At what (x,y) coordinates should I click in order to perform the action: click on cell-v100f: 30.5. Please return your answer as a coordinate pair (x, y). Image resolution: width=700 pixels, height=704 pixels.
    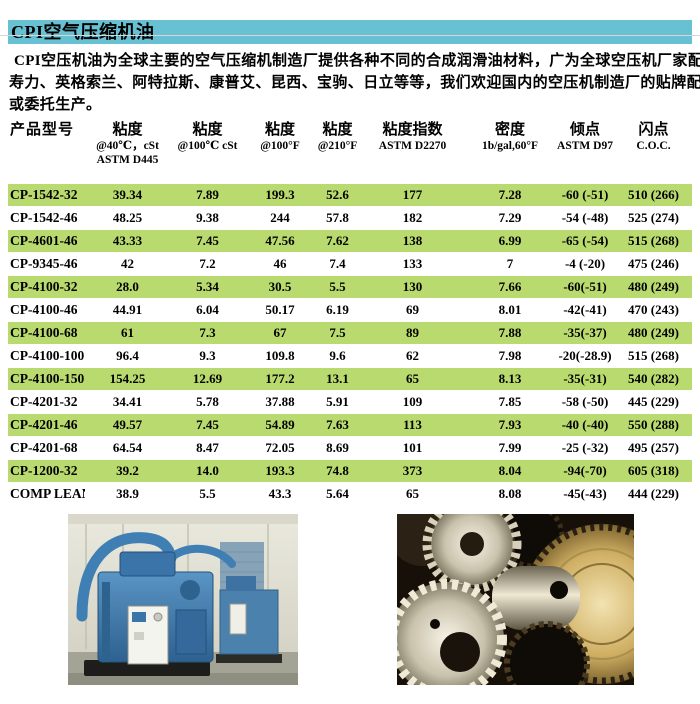
    Looking at the image, I should click on (280, 287).